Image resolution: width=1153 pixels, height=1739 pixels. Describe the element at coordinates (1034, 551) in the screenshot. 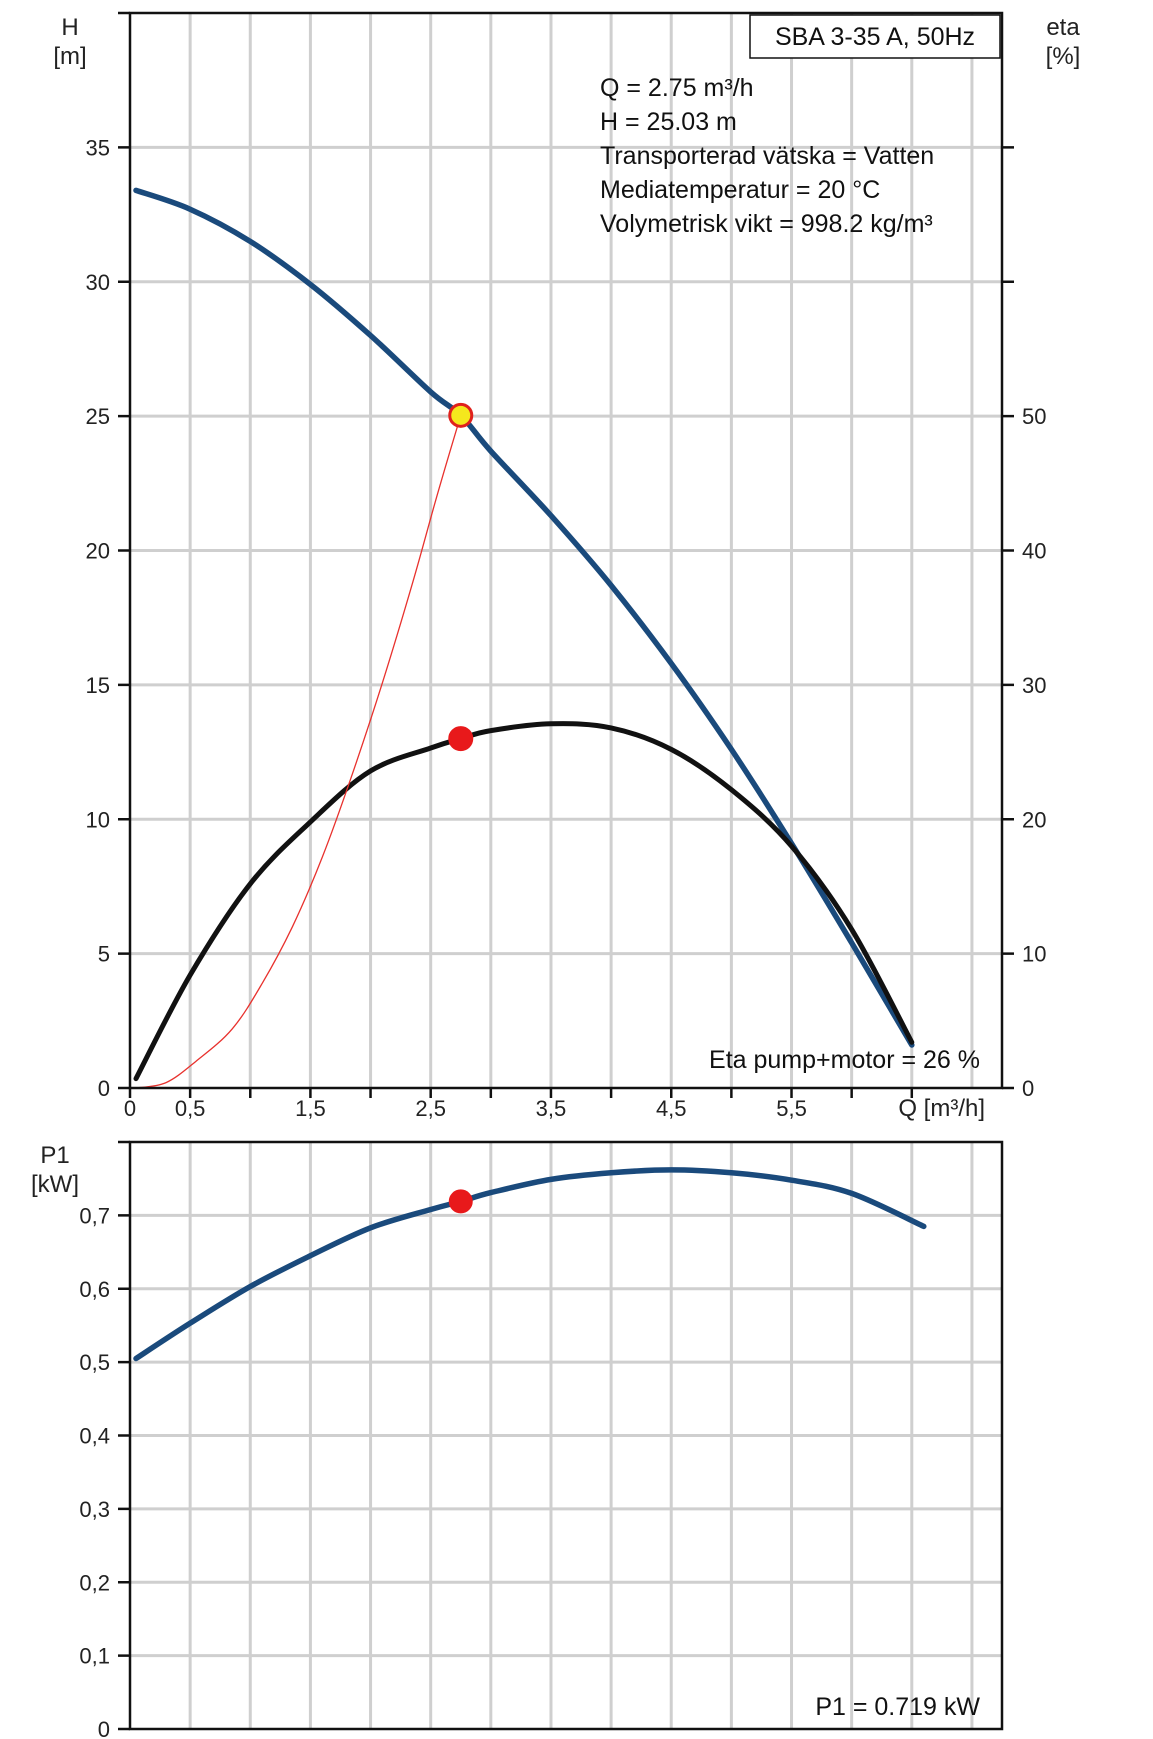

I see `y-right-tick-label: 40` at that location.